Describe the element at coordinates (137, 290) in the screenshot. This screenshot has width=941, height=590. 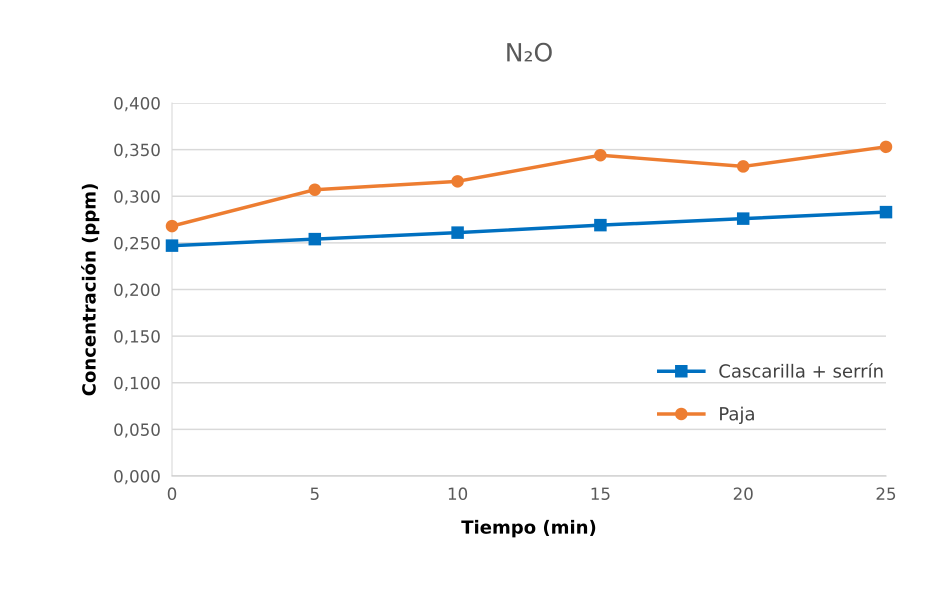
I see `y-tick-label: 0,200` at that location.